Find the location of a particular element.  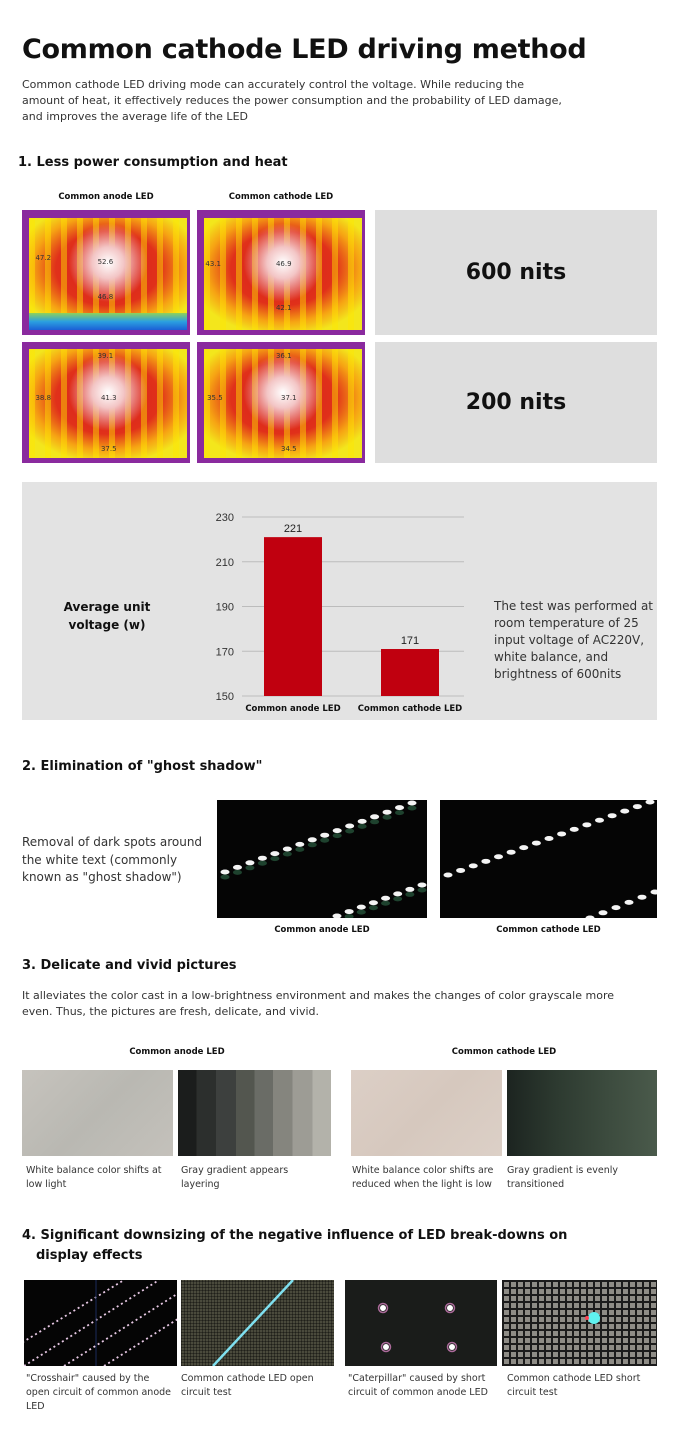

caption: Gray gradient is evenly transitioned is located at coordinates (562, 1177).